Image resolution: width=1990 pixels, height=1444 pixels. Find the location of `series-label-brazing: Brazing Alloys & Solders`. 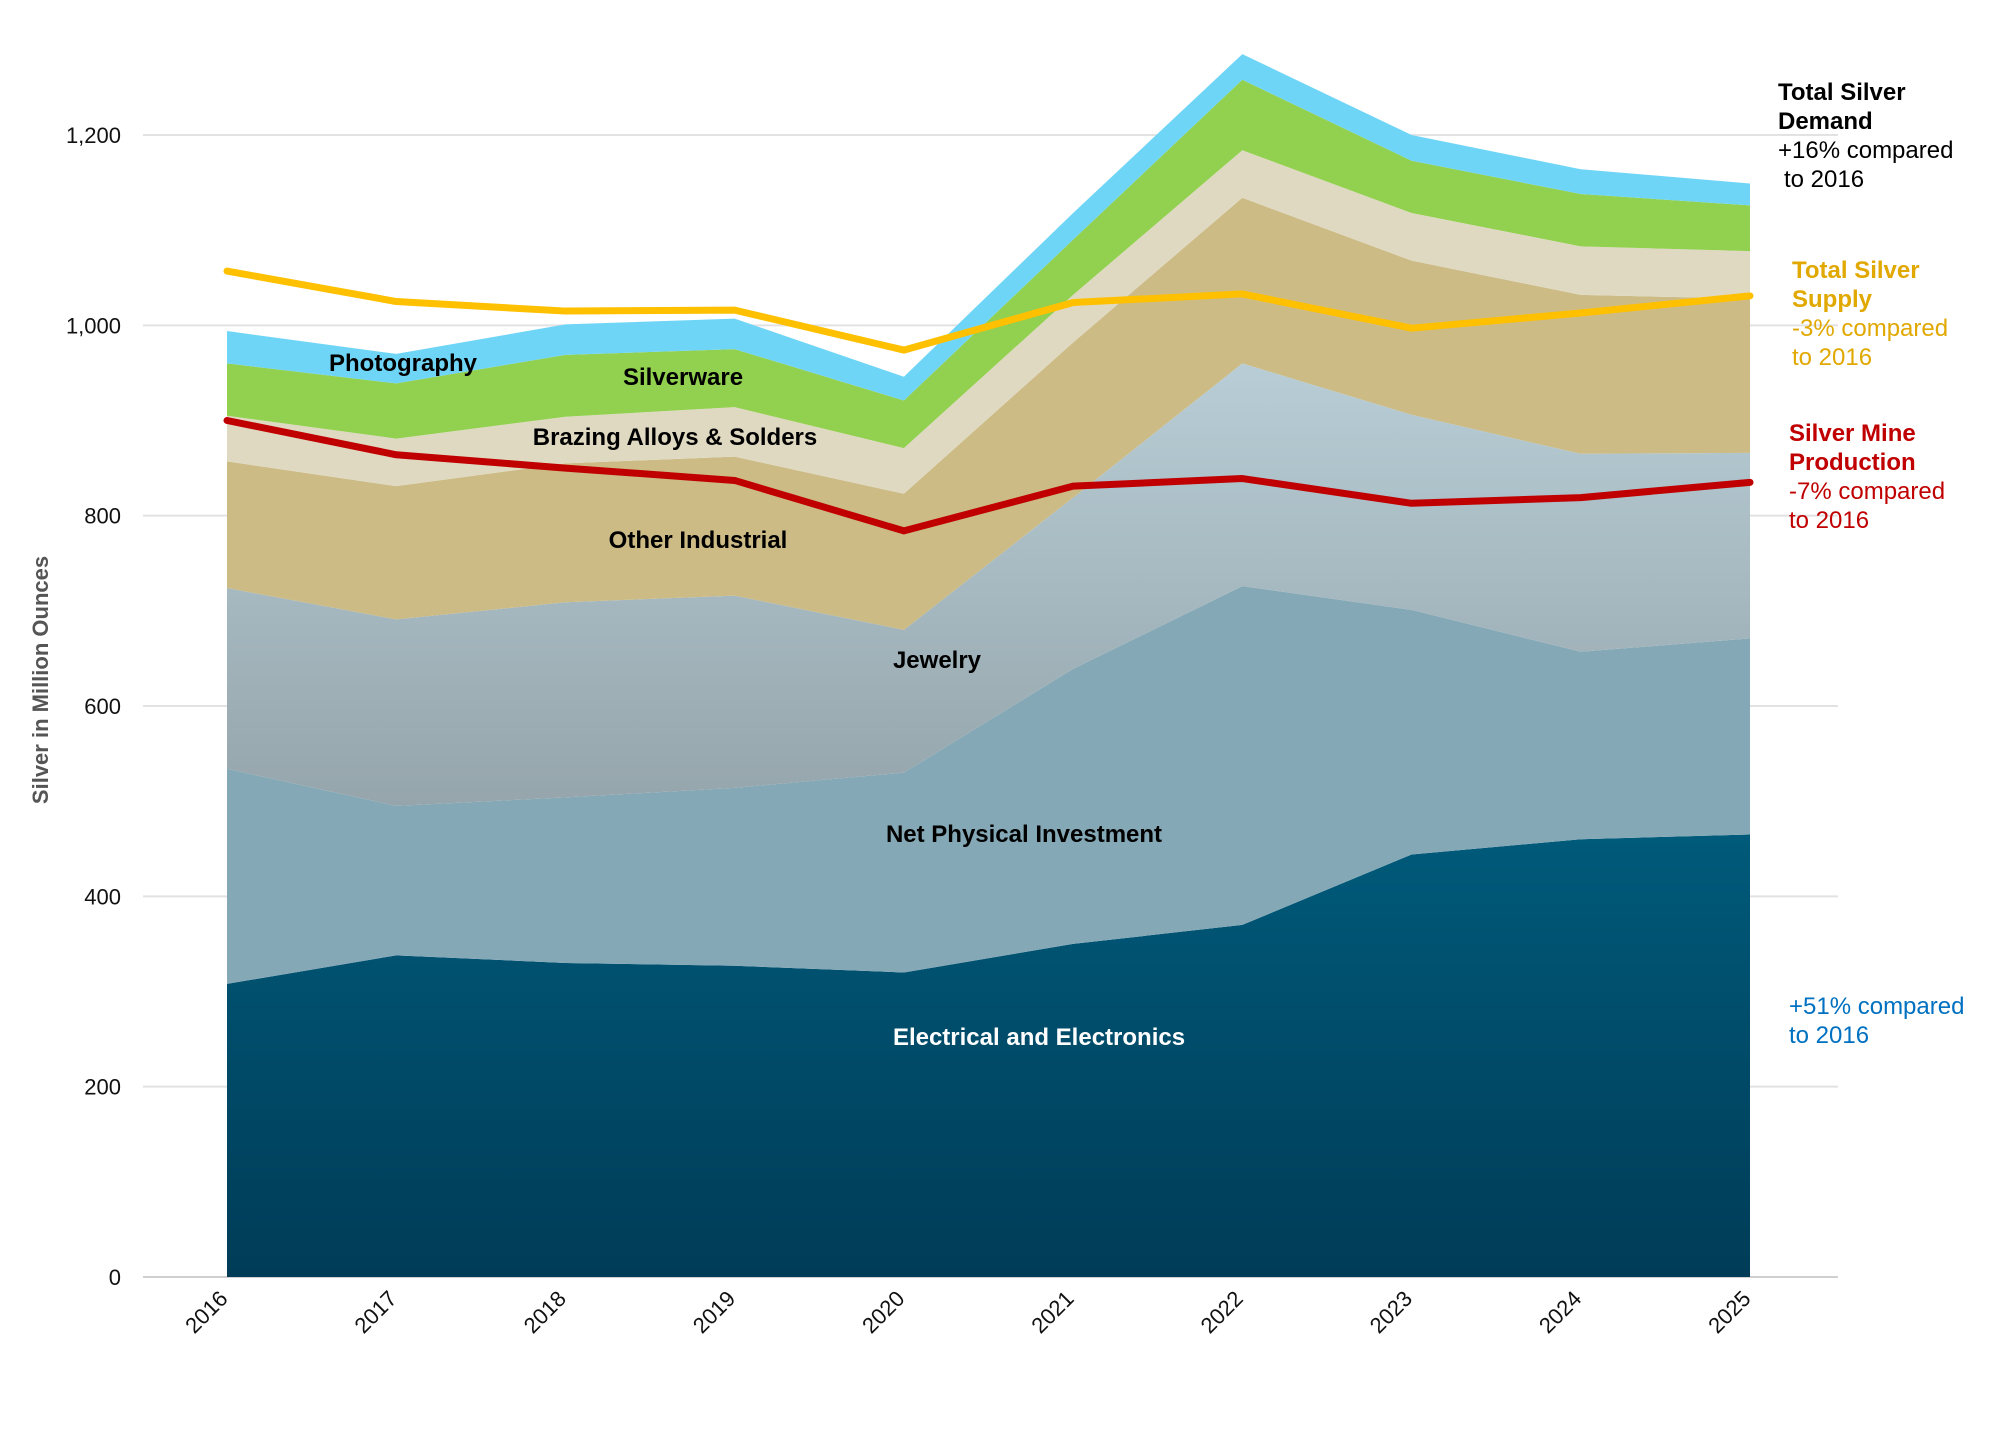

series-label-brazing: Brazing Alloys & Solders is located at coordinates (675, 437).